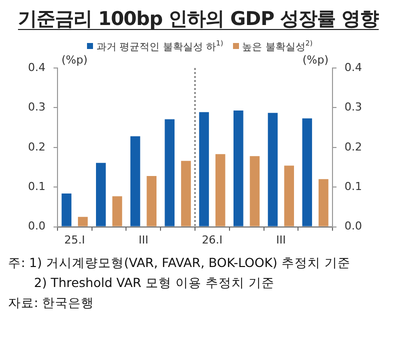 The height and width of the screenshot is (338, 400). I want to click on y-tick-label: 0.1, so click(37, 186).